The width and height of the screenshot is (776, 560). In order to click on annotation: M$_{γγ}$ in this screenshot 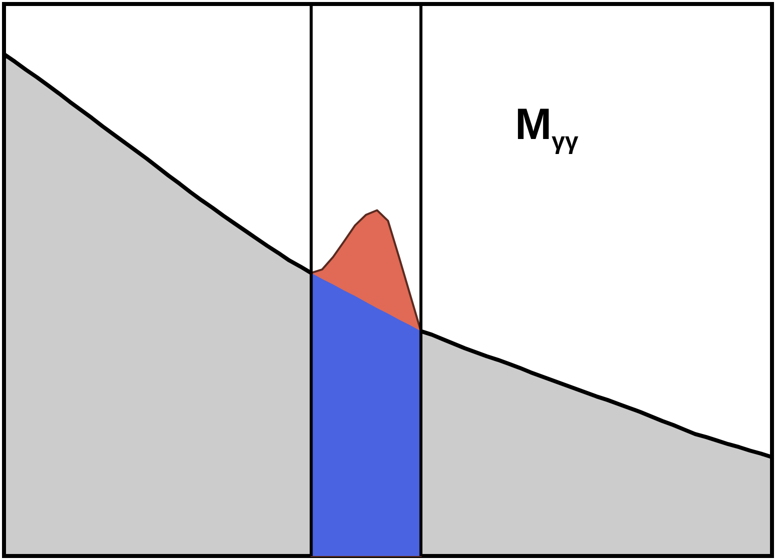, I will do `click(546, 128)`.